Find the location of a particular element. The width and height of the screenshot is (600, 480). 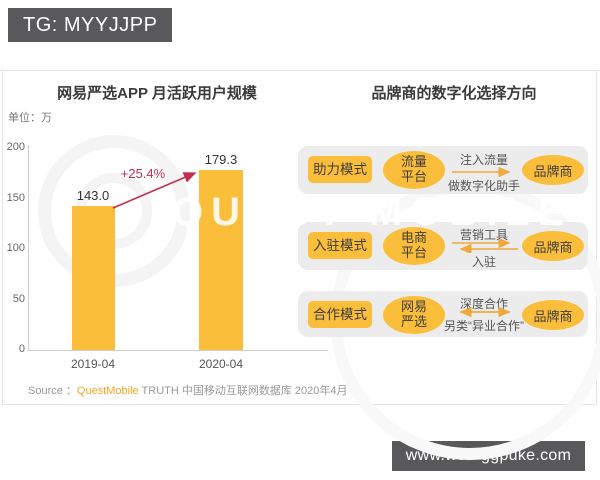

platform-ellipse: 电商 平台 is located at coordinates (414, 246).